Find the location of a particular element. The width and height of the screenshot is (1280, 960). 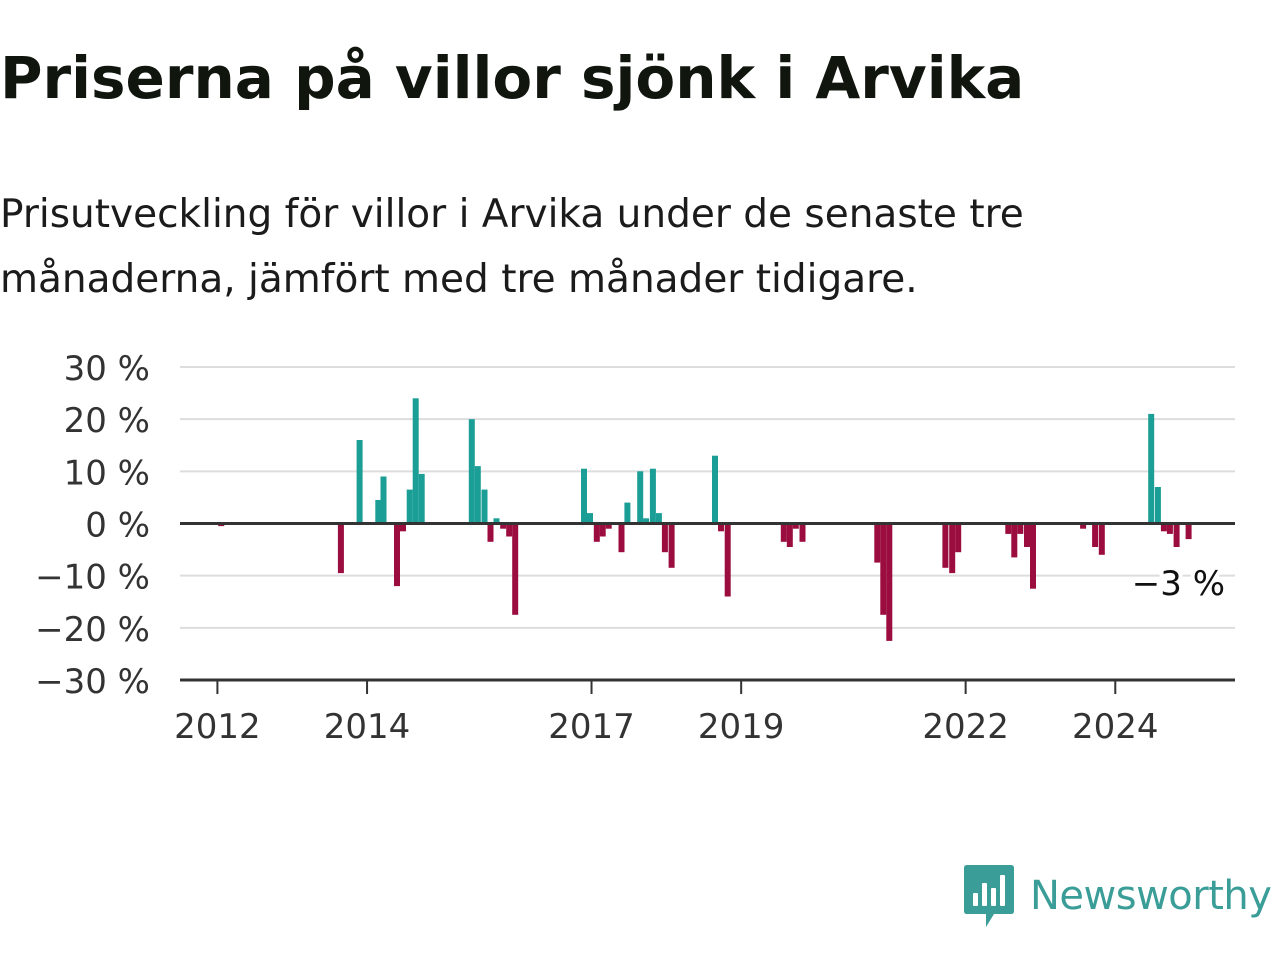

axes is located at coordinates (707, 608).